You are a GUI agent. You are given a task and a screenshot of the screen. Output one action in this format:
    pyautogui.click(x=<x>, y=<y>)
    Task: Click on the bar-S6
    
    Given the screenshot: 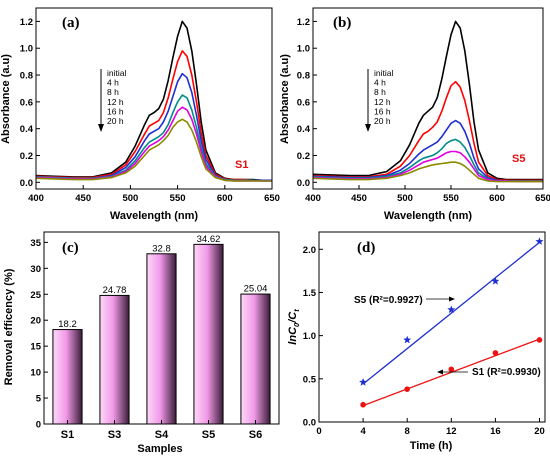 What is the action you would take?
    pyautogui.click(x=255, y=359)
    